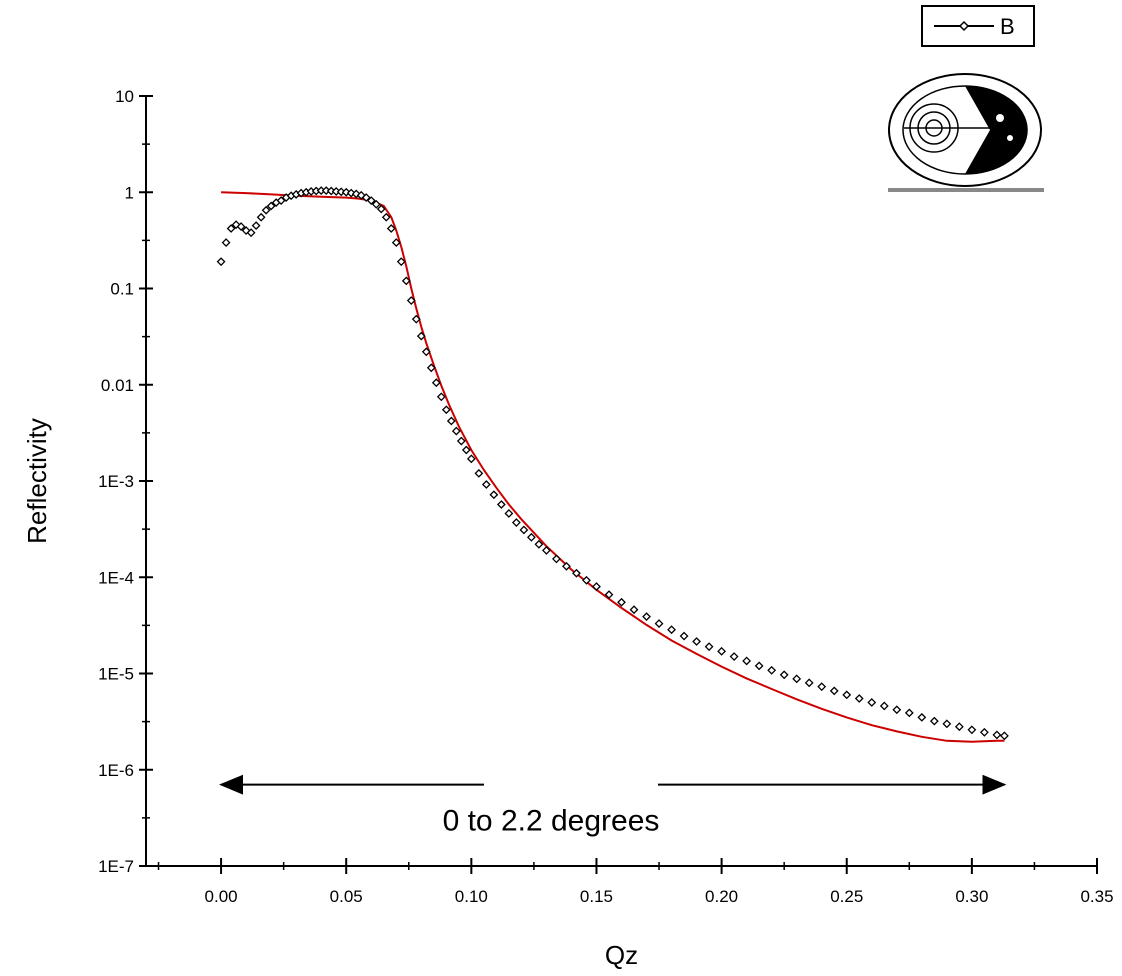 Image resolution: width=1122 pixels, height=976 pixels. What do you see at coordinates (116, 770) in the screenshot?
I see `y-tick-label: 1E-6` at bounding box center [116, 770].